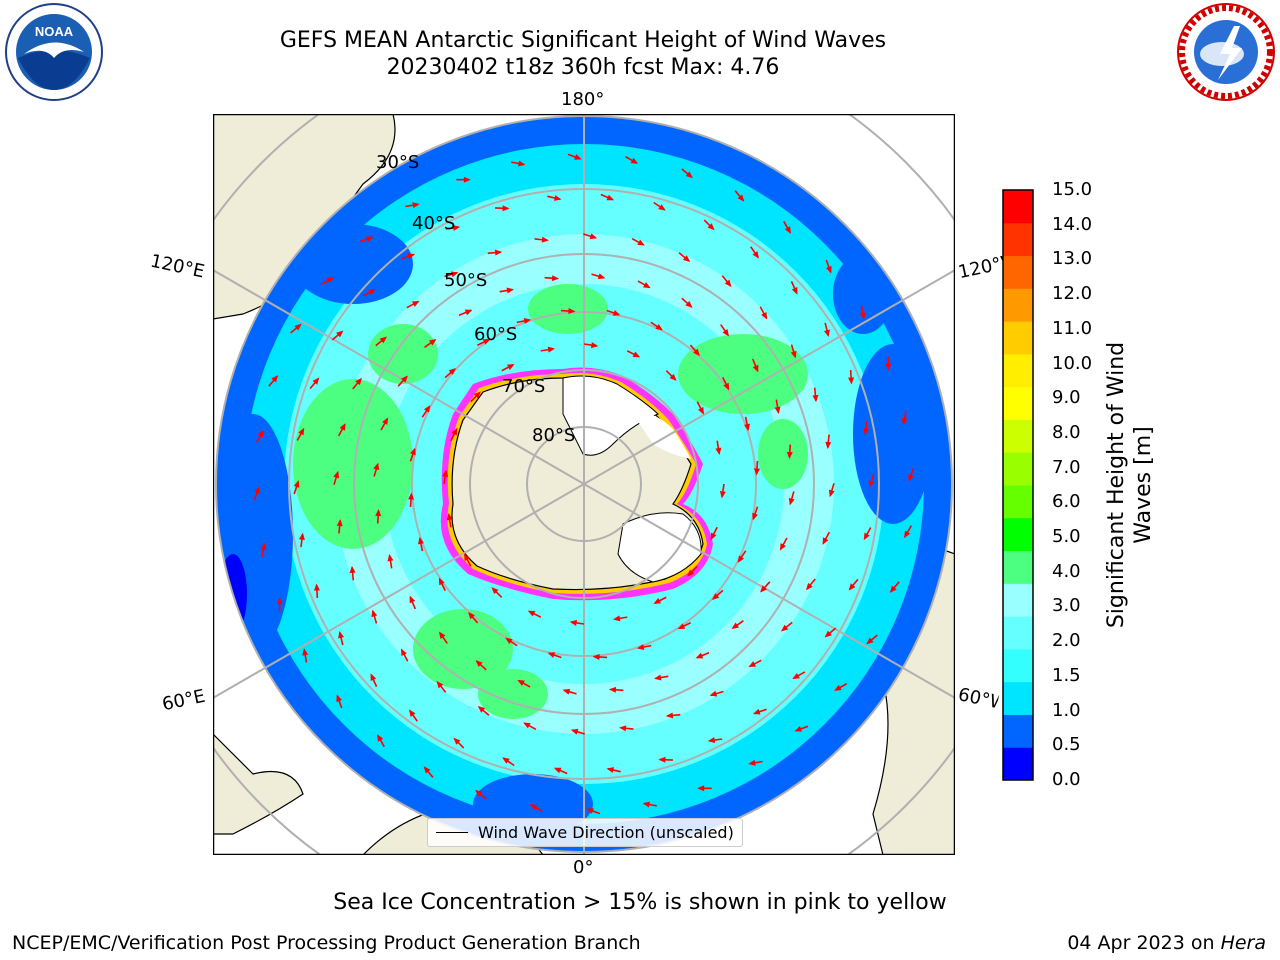 This screenshot has width=1280, height=960. What do you see at coordinates (1066, 398) in the screenshot?
I see `colorbar-tick-label: 9.0` at bounding box center [1066, 398].